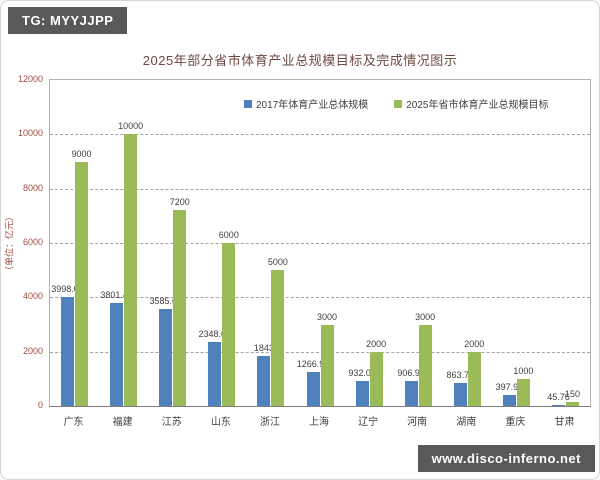 This screenshot has height=480, width=600. Describe the element at coordinates (376, 343) in the screenshot. I see `data-label-series1-6: 2000` at that location.